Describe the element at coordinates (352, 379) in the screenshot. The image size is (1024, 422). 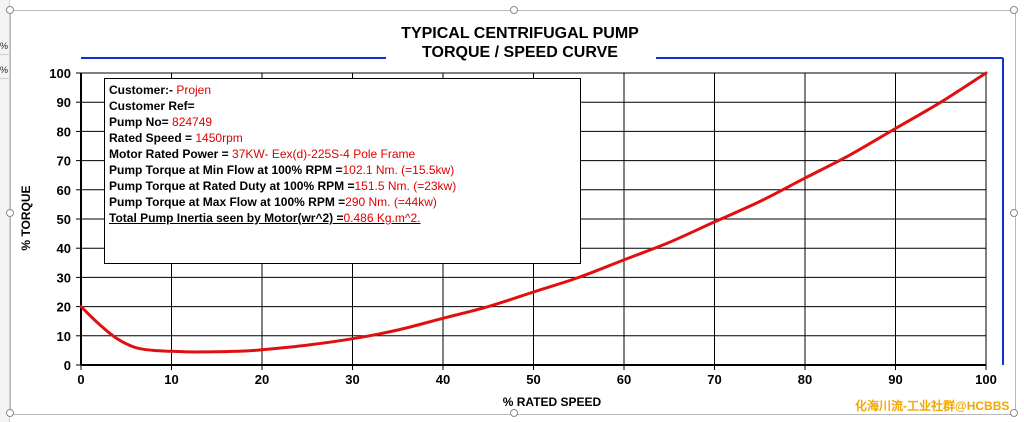
I see `x-tick-label-3: 30` at that location.